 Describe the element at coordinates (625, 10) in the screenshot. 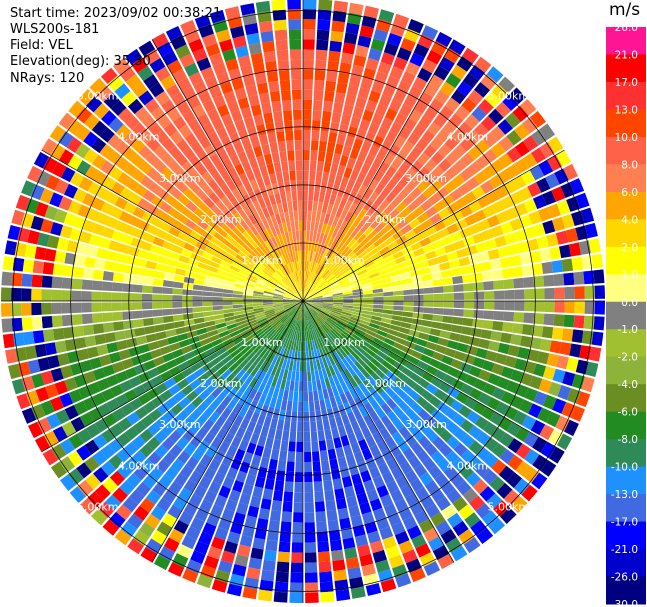

I see `colorbar-unit: m/s` at that location.